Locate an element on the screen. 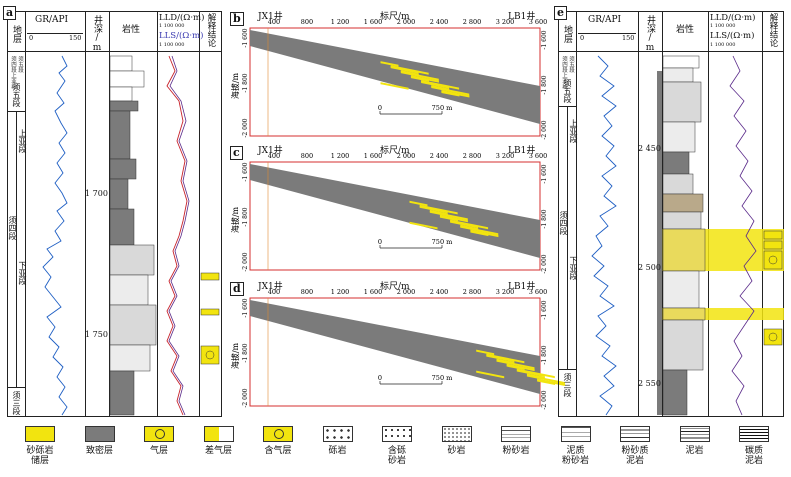  header-gr: GR/API is located at coordinates (52, 20).